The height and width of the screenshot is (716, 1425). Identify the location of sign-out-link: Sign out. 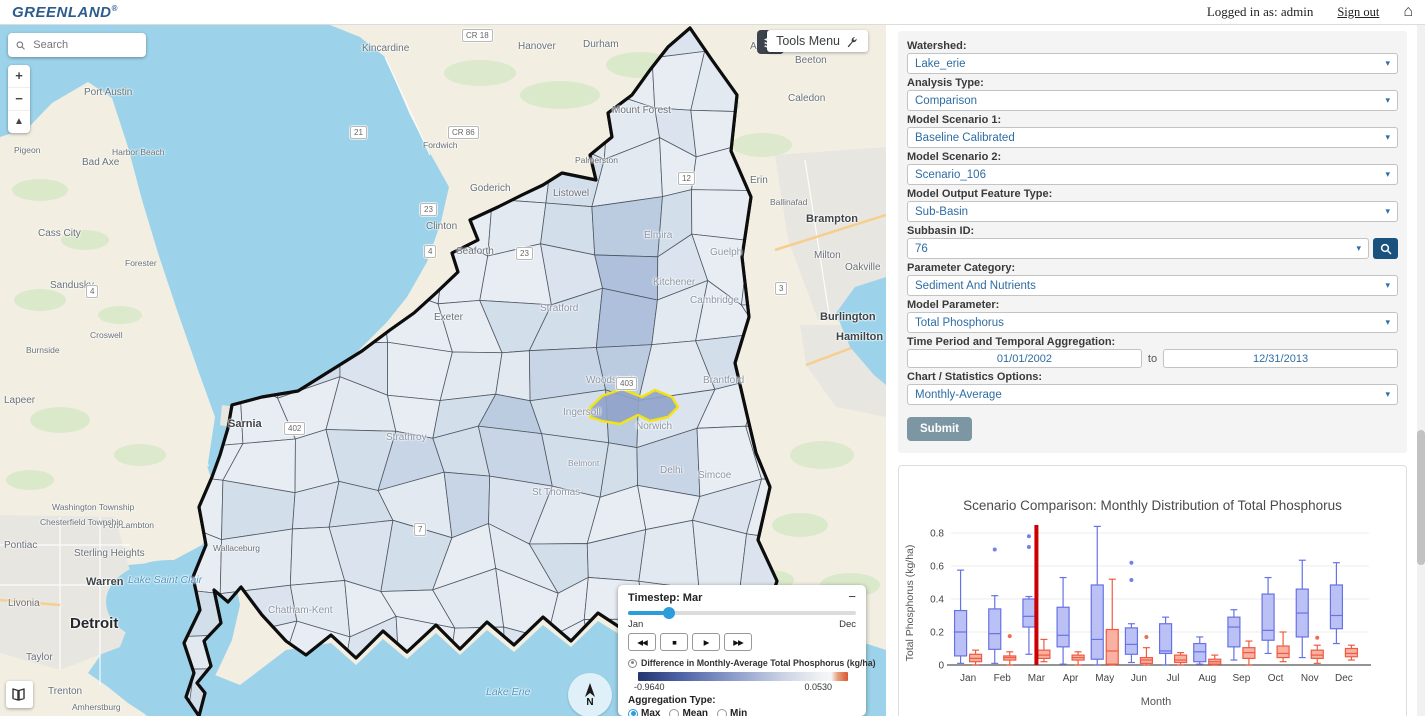
(1358, 11).